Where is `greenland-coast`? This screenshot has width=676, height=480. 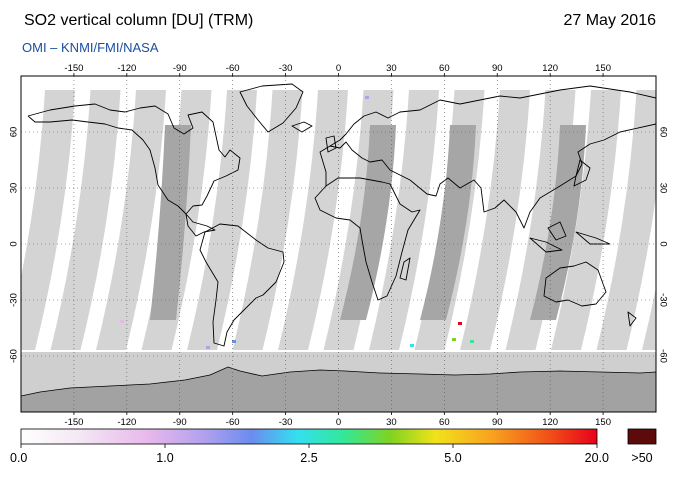 greenland-coast is located at coordinates (271, 108).